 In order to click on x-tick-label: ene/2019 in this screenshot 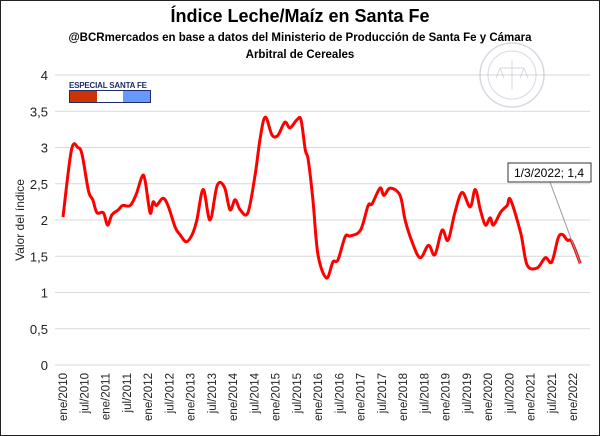, I will do `click(447, 397)`.